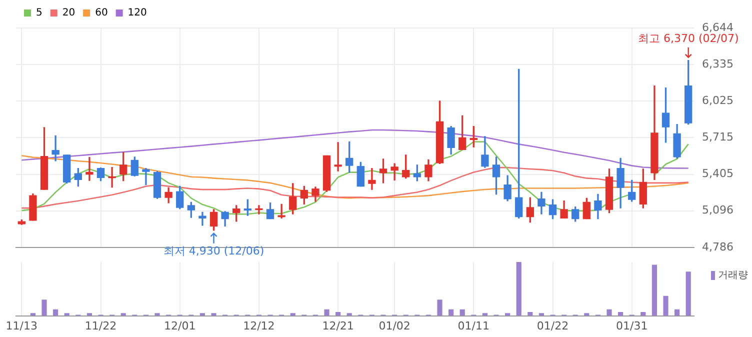 Image resolution: width=752 pixels, height=337 pixels. What do you see at coordinates (718, 173) in the screenshot?
I see `y-tick-label: 5,405` at bounding box center [718, 173].